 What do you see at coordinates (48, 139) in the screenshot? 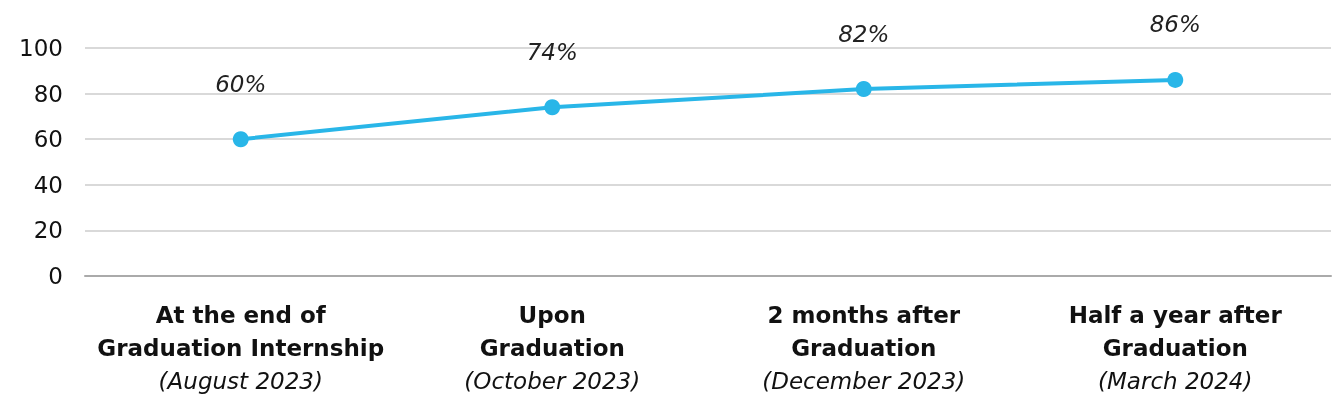
I see `y-tick-label: 60` at bounding box center [48, 139].